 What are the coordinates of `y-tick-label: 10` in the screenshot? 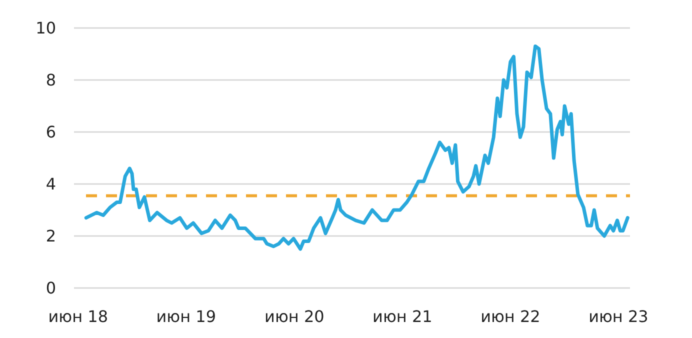 It's located at (46, 28).